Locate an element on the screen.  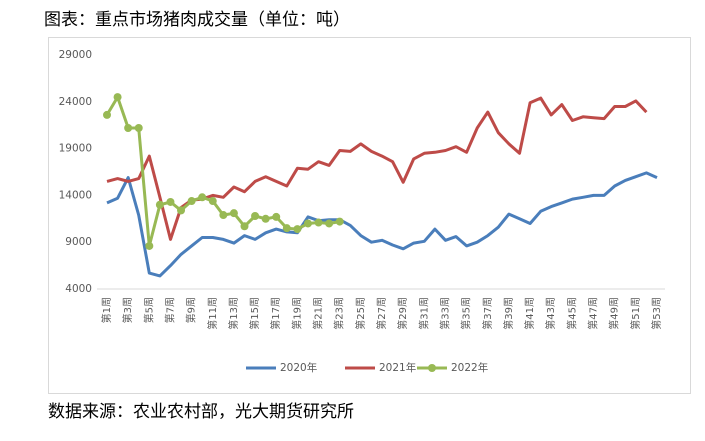
legend-label: 2020年 is located at coordinates (298, 367).